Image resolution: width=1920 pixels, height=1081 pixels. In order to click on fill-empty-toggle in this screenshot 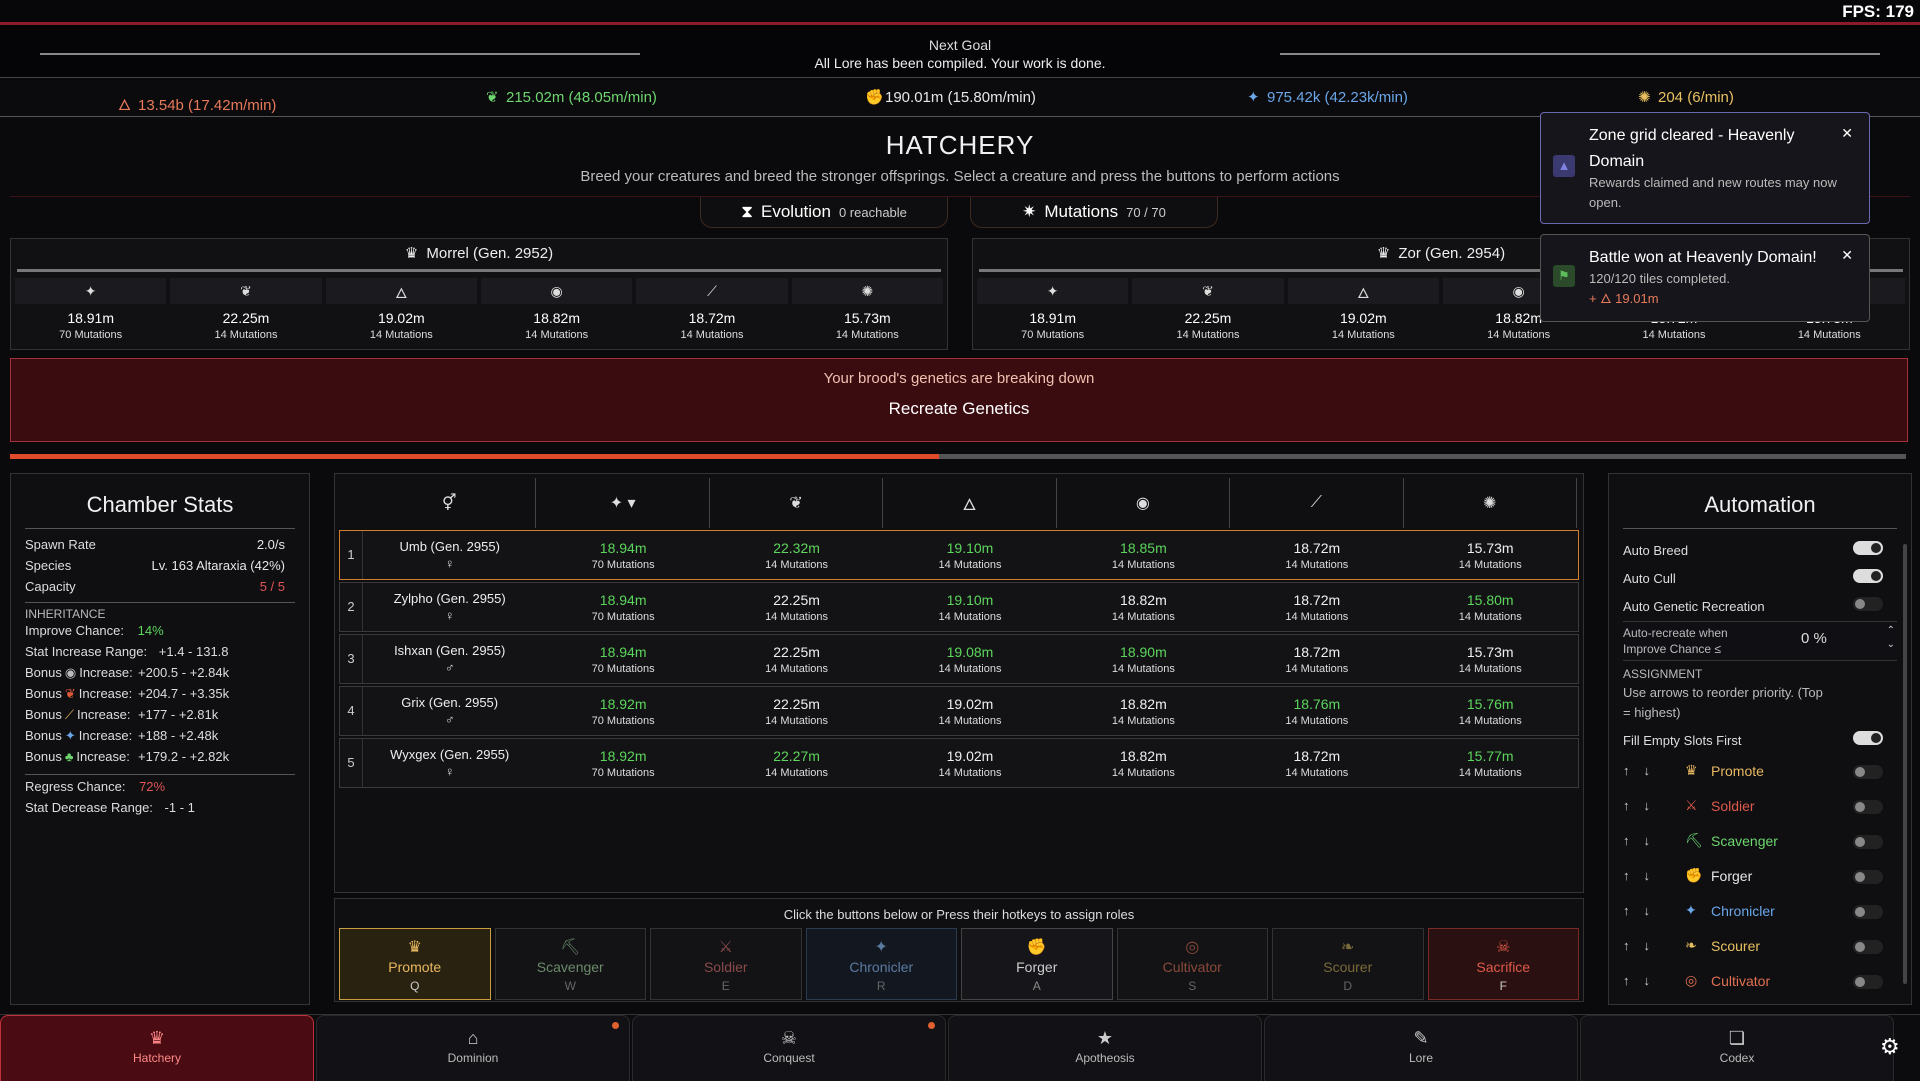, I will do `click(1868, 738)`.